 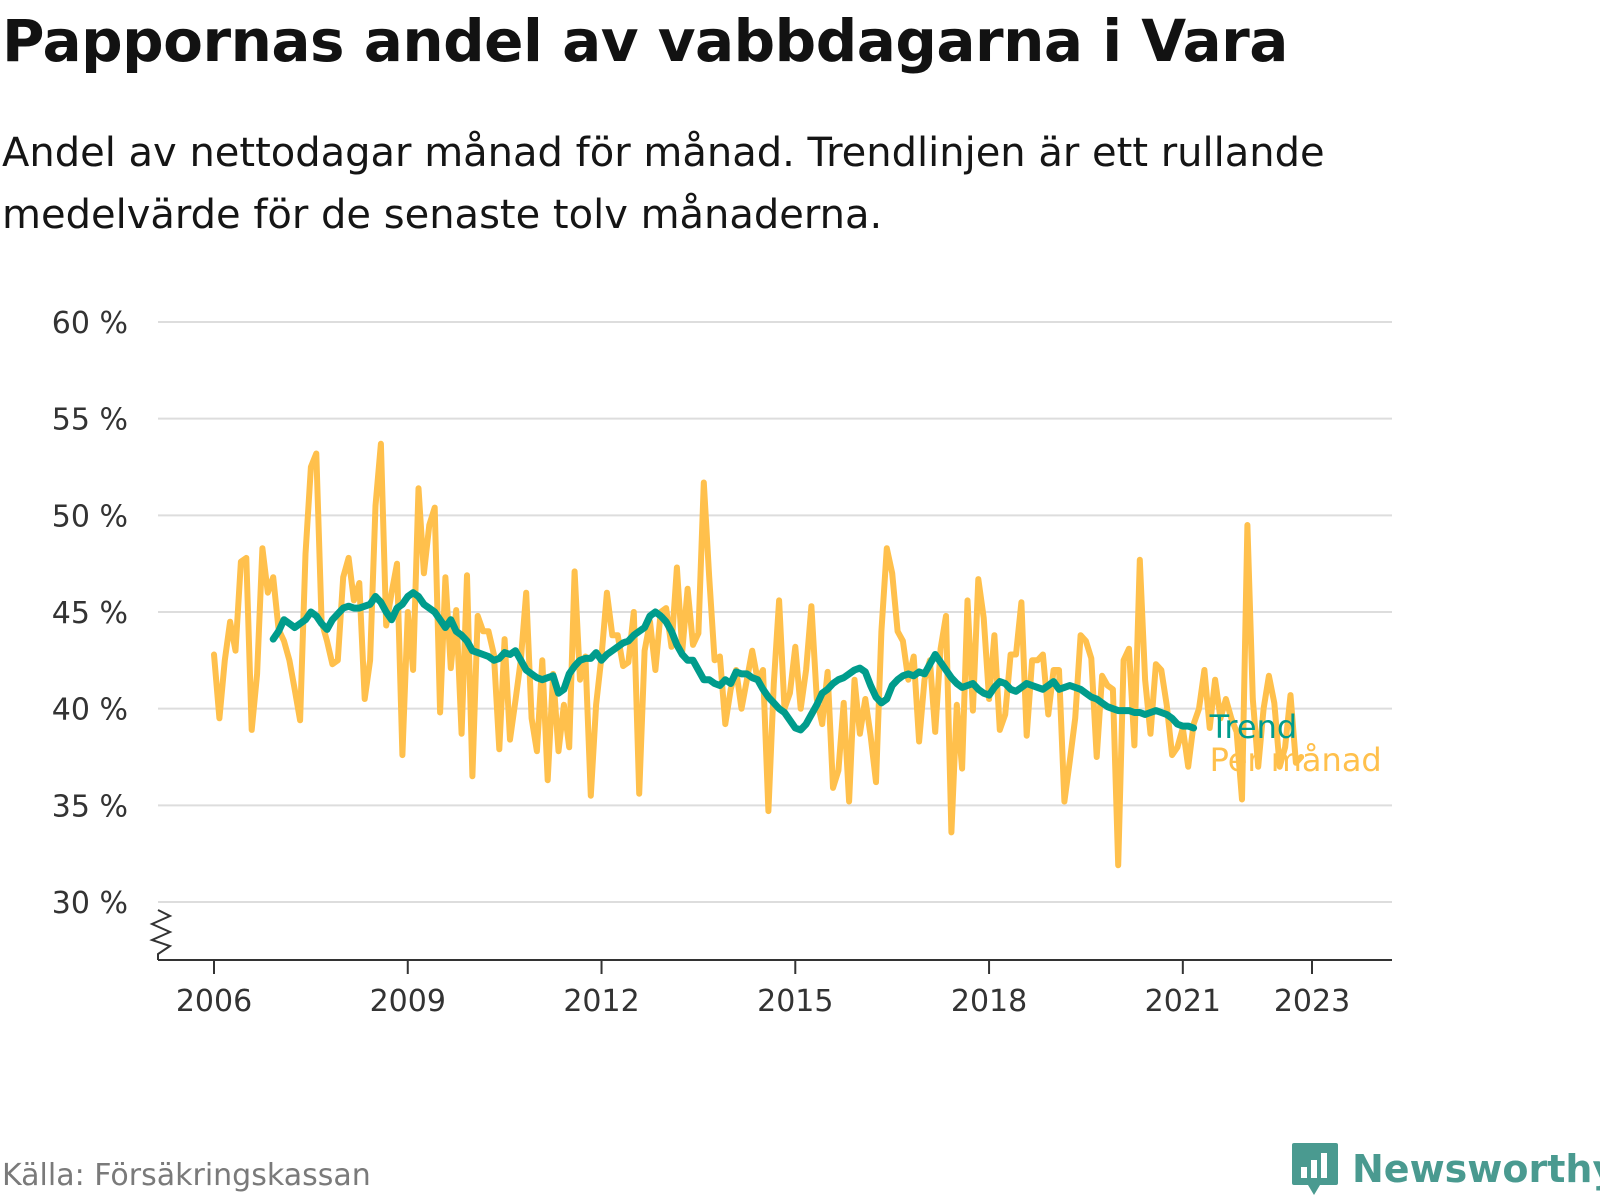 I want to click on x-axis: 2006 2009 2012 2015 2018 2021 2023, so click(x=770, y=964).